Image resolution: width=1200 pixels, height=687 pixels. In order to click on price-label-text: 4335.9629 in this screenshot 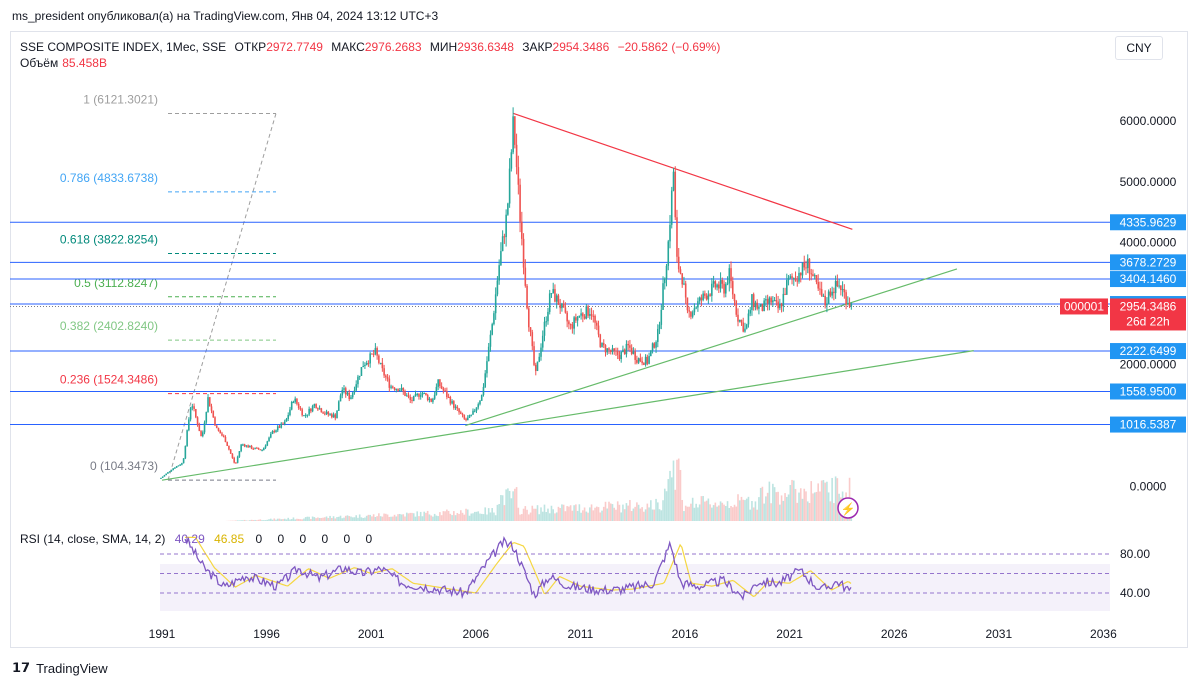, I will do `click(1148, 222)`.